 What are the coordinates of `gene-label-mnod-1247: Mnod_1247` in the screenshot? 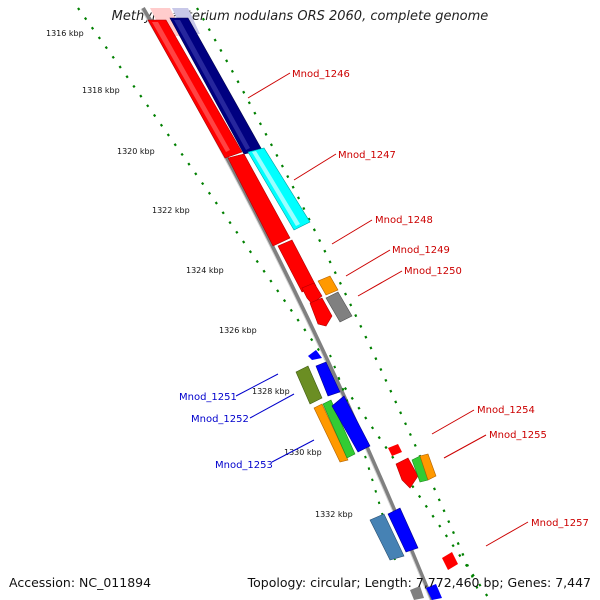 It's located at (367, 155).